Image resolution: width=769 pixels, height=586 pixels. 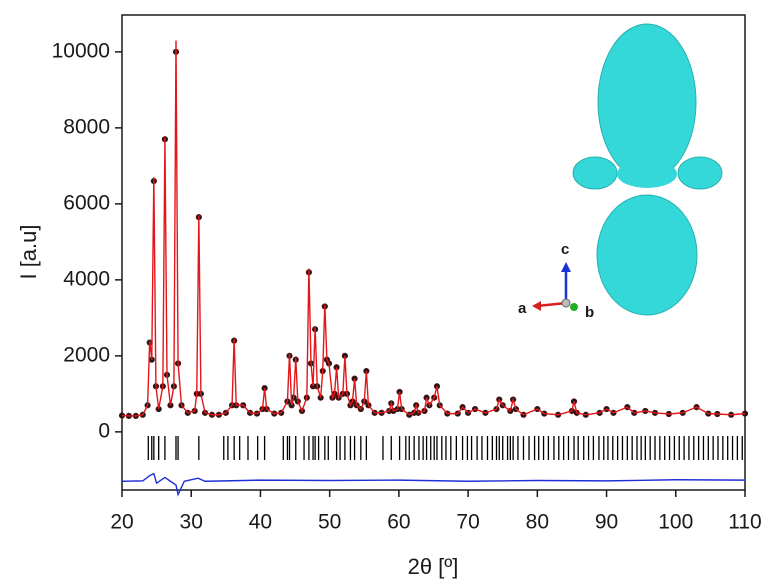 I want to click on axis-label: c, so click(x=565, y=249).